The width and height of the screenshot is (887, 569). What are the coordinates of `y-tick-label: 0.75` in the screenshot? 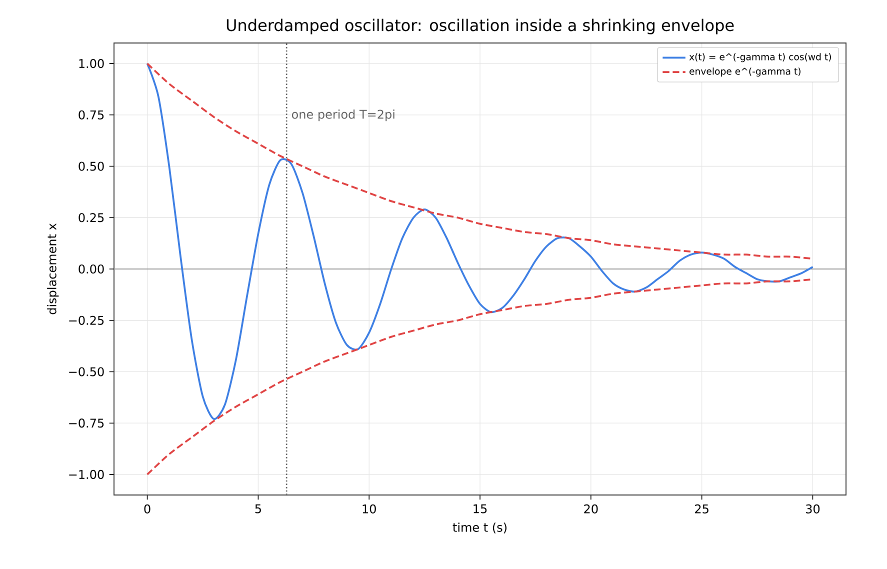 It's located at (91, 115).